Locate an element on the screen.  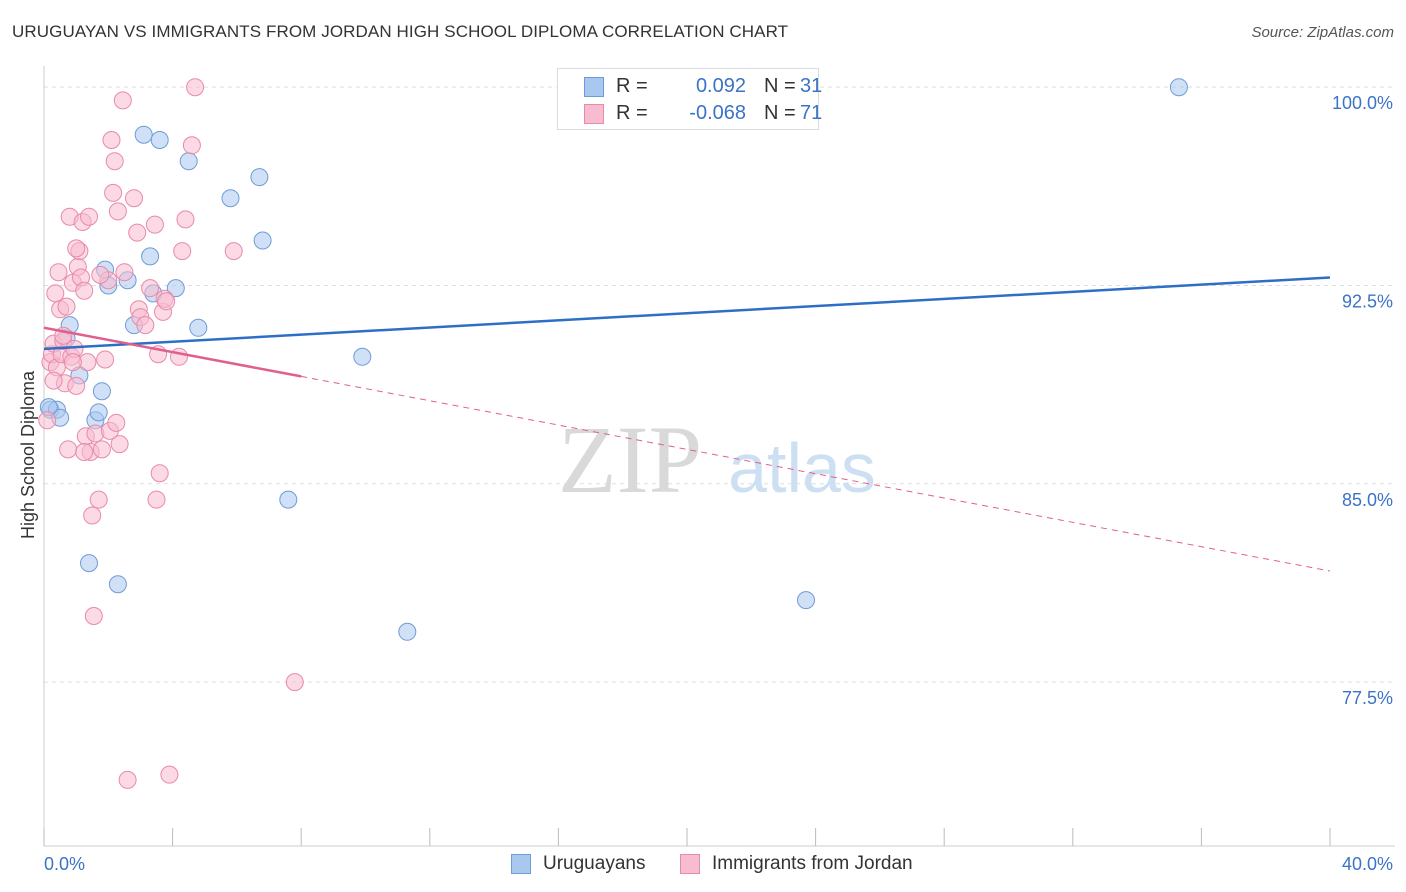
jordan-trend-line is located at coordinates (172, 352).